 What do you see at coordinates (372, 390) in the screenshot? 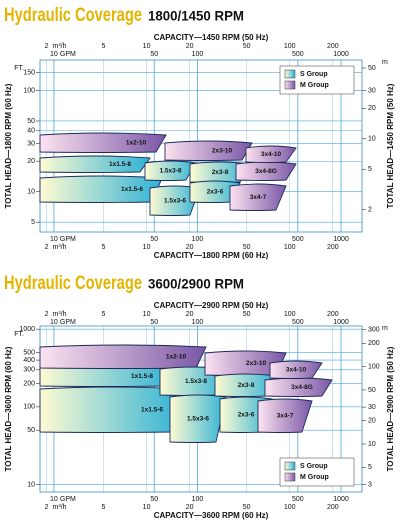
I see `y2-tick-label: 50` at bounding box center [372, 390].